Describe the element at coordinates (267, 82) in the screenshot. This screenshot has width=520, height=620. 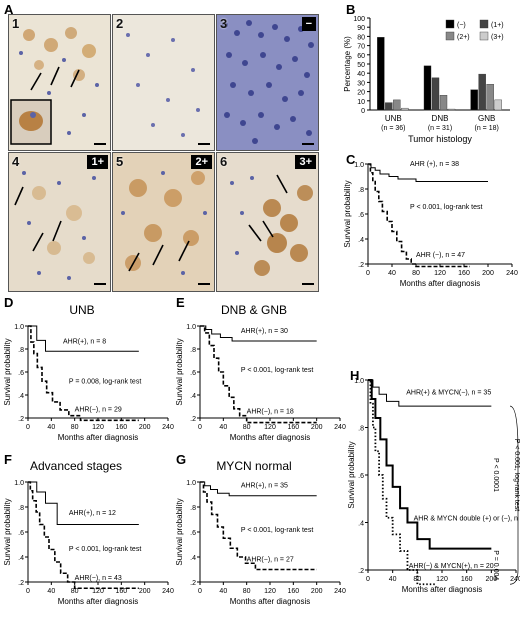
I see `micrograph-3: 3 −` at that location.